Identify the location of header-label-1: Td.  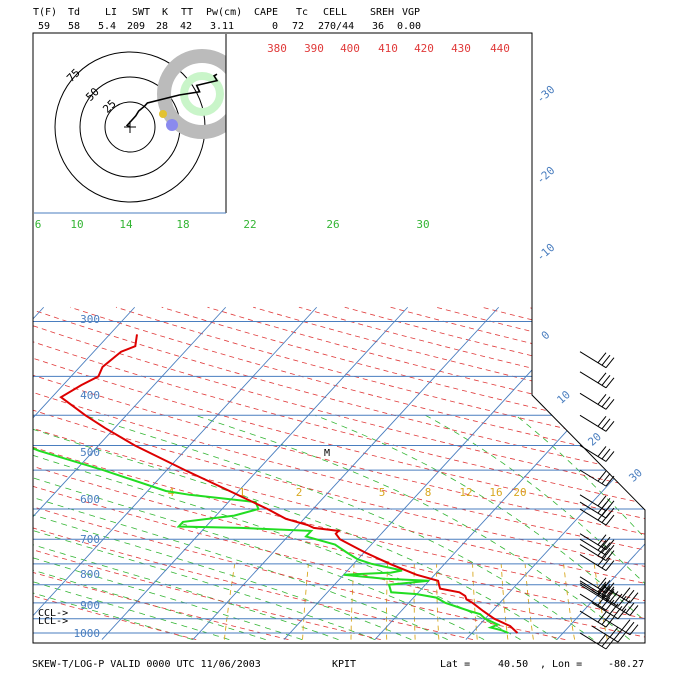
(74, 12).